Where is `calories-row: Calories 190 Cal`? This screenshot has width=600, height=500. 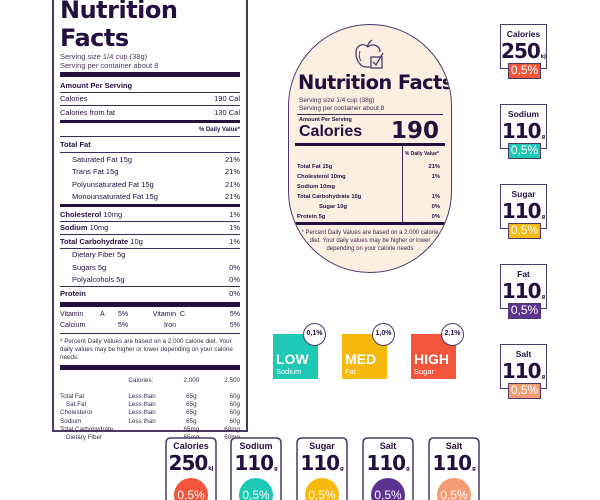 calories-row: Calories 190 Cal is located at coordinates (150, 99).